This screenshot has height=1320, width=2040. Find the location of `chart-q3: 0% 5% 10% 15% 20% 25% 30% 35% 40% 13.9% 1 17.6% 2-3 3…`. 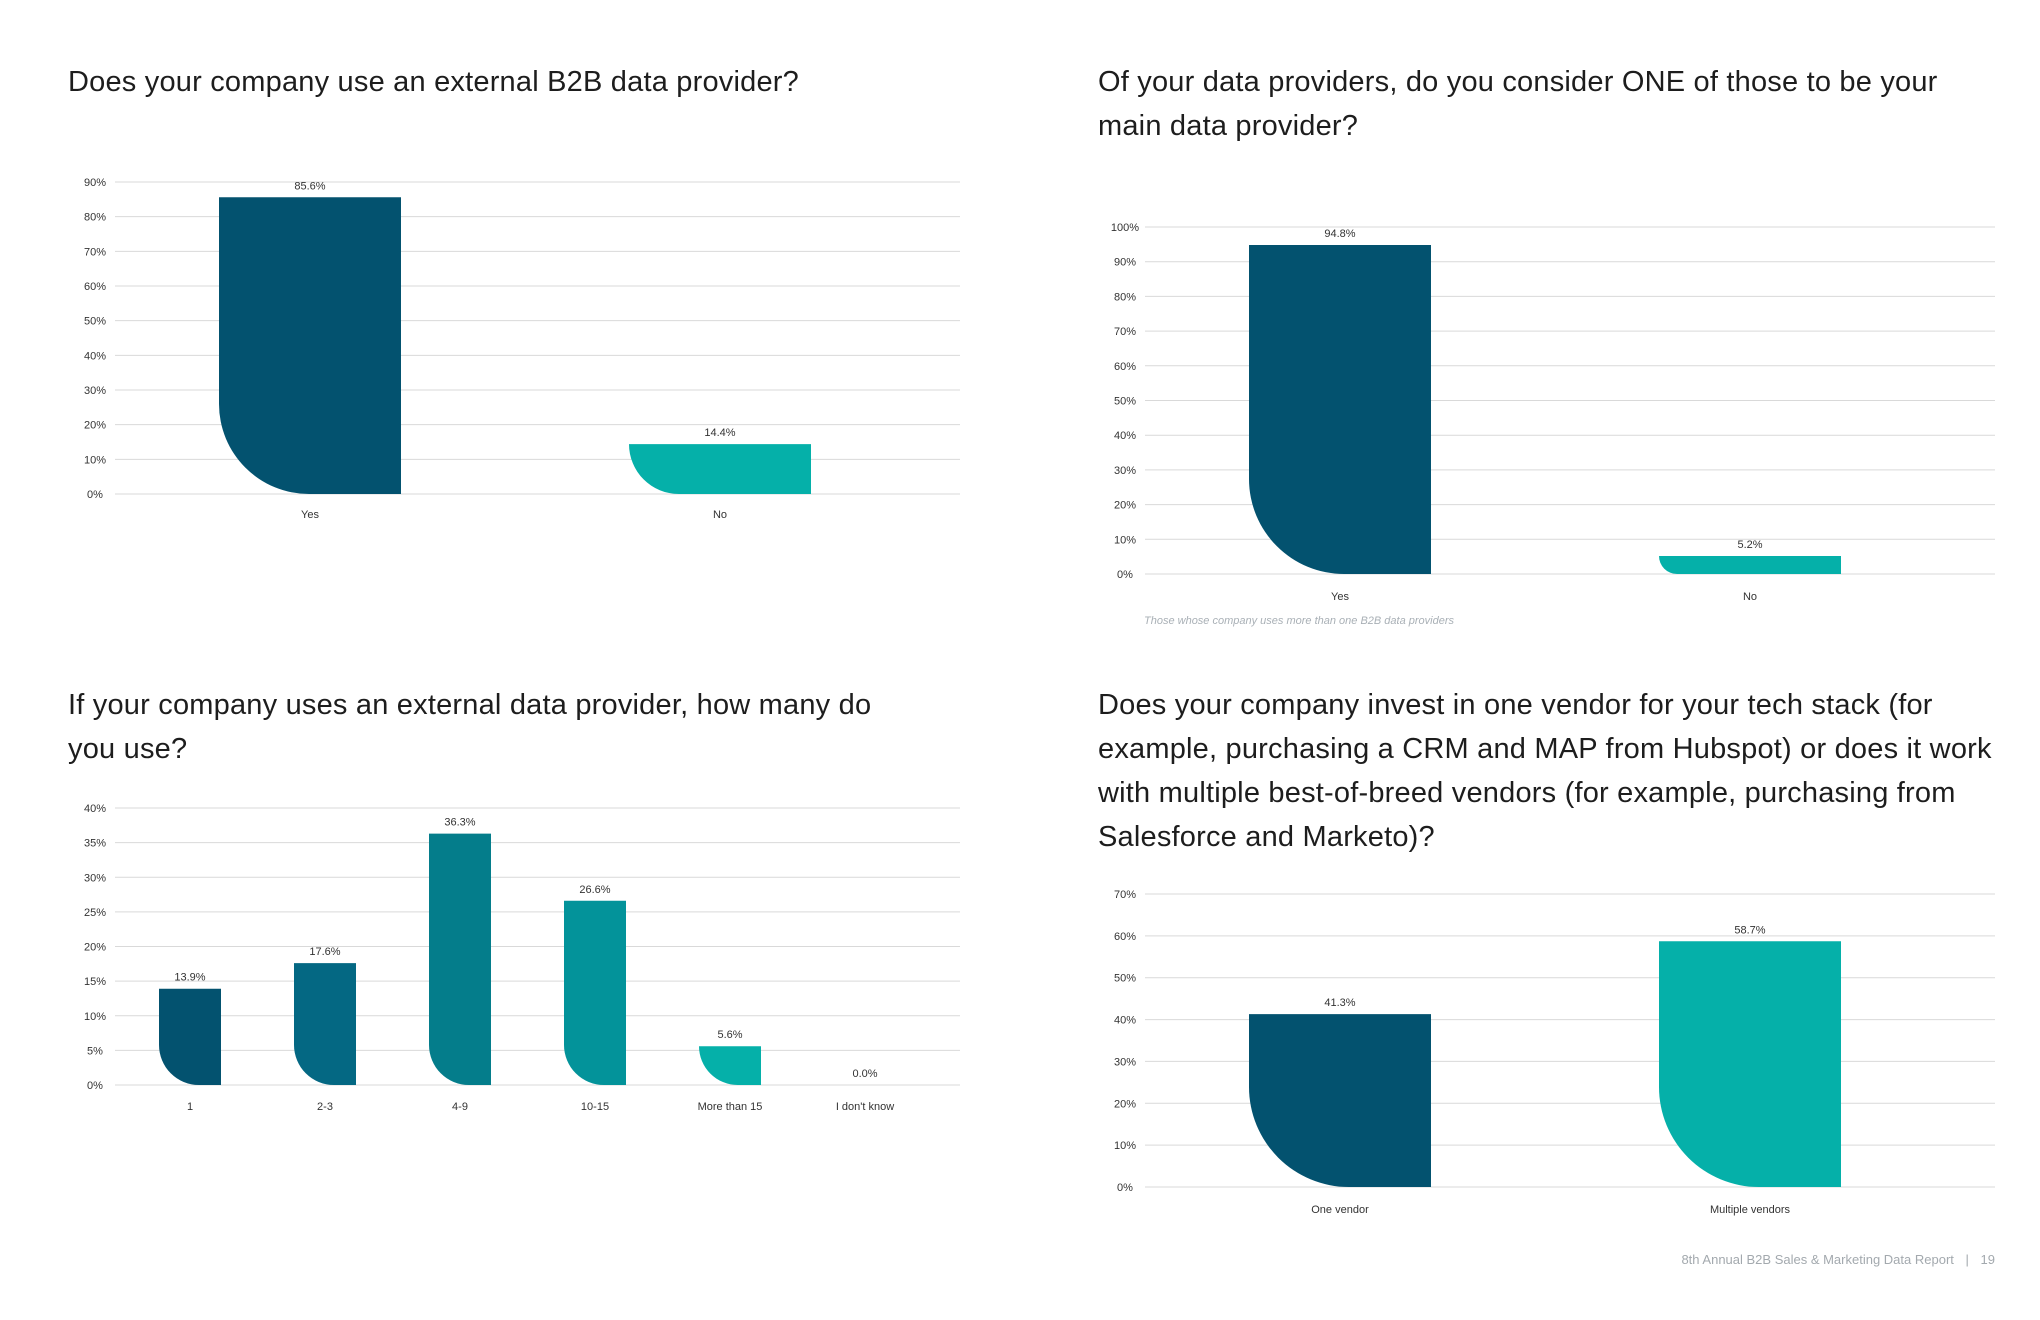

chart-q3: 0% 5% 10% 15% 20% 25% 30% 35% 40% 13.9% 1 17.6% 2-3 3… is located at coordinates (522, 958).